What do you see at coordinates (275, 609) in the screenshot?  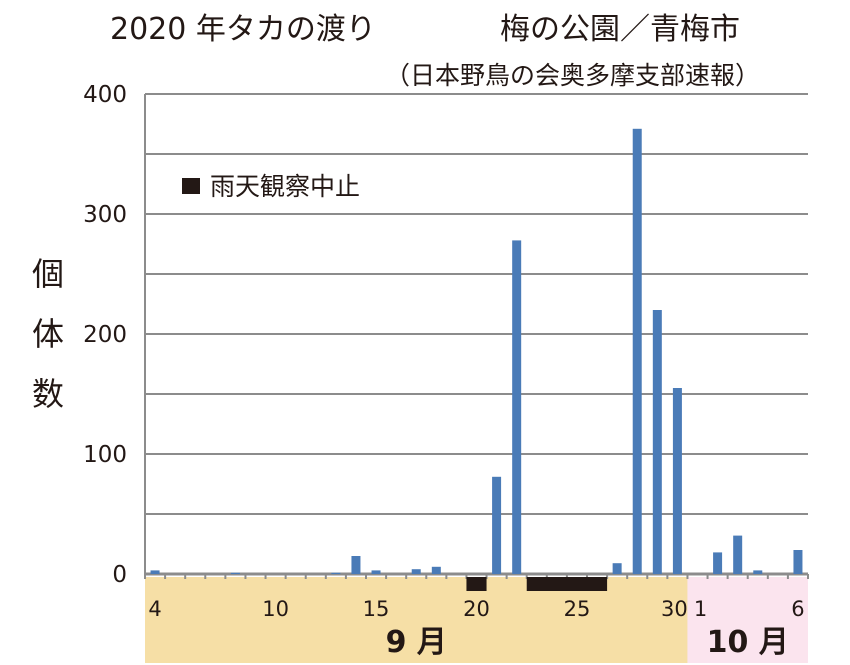 I see `x-tick-label: 10` at bounding box center [275, 609].